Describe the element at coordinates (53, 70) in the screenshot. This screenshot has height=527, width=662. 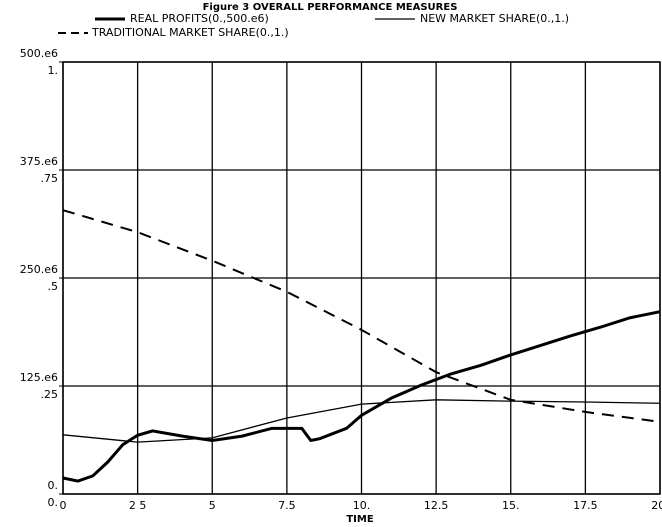
I see `y2-tick-label: 1.` at that location.